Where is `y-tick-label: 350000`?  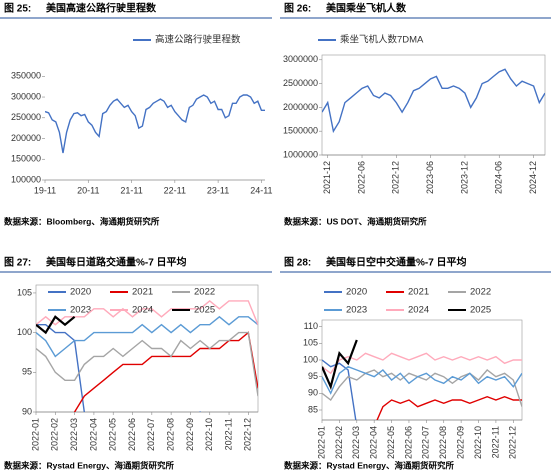
y-tick-label: 350000 is located at coordinates (26, 76).